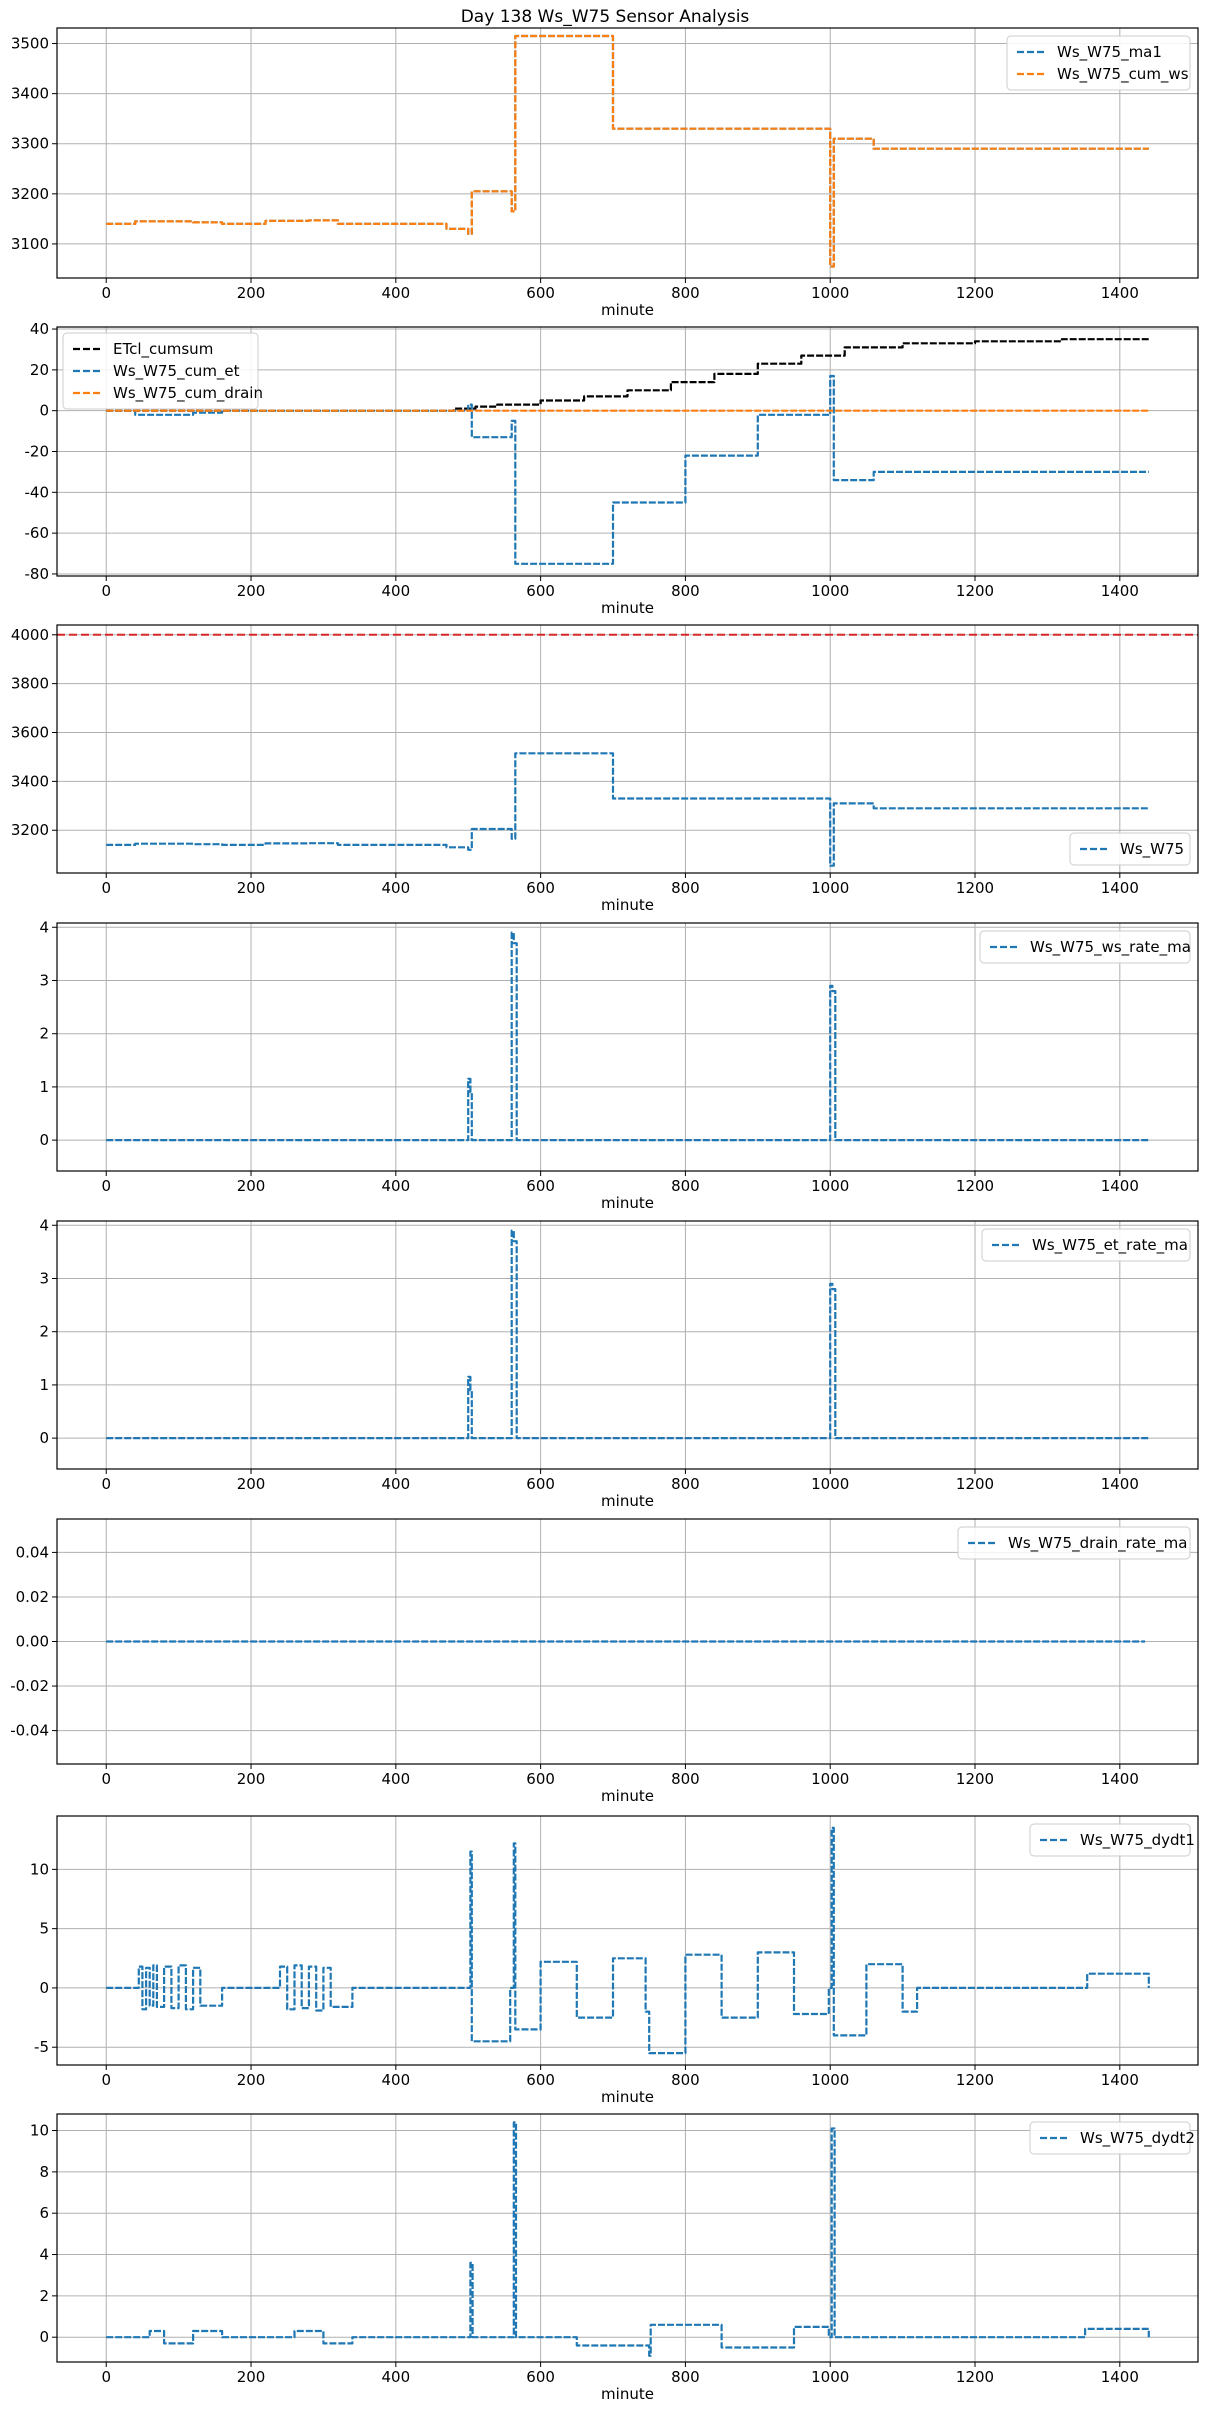  Describe the element at coordinates (627, 749) in the screenshot. I see `grid` at that location.